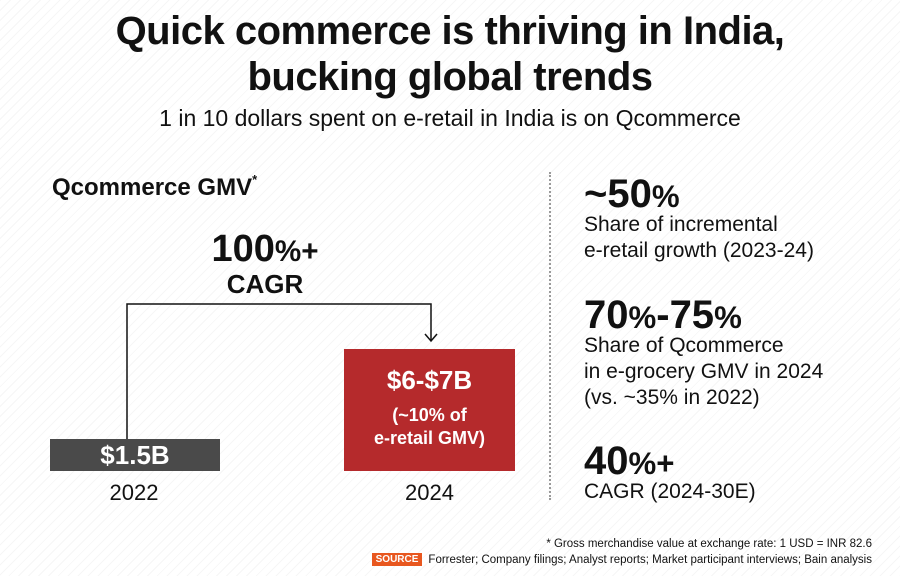 This screenshot has width=900, height=576. What do you see at coordinates (728, 317) in the screenshot?
I see `stat-2-suffix-b: %` at bounding box center [728, 317].